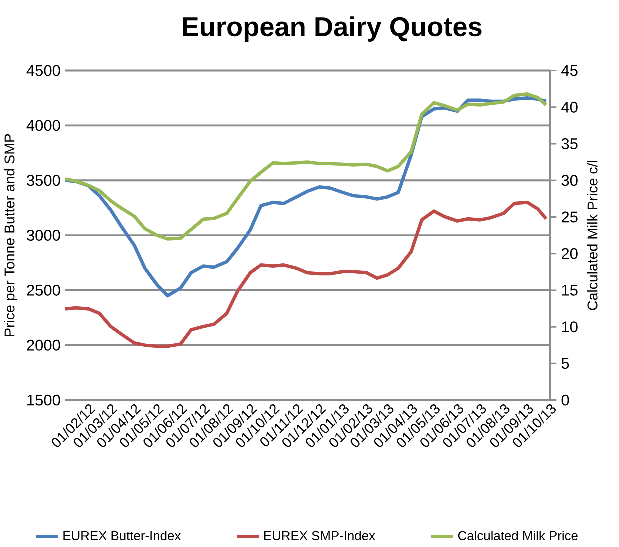 The height and width of the screenshot is (547, 619). Describe the element at coordinates (332, 29) in the screenshot. I see `chart-title: European Dairy Quotes` at that location.